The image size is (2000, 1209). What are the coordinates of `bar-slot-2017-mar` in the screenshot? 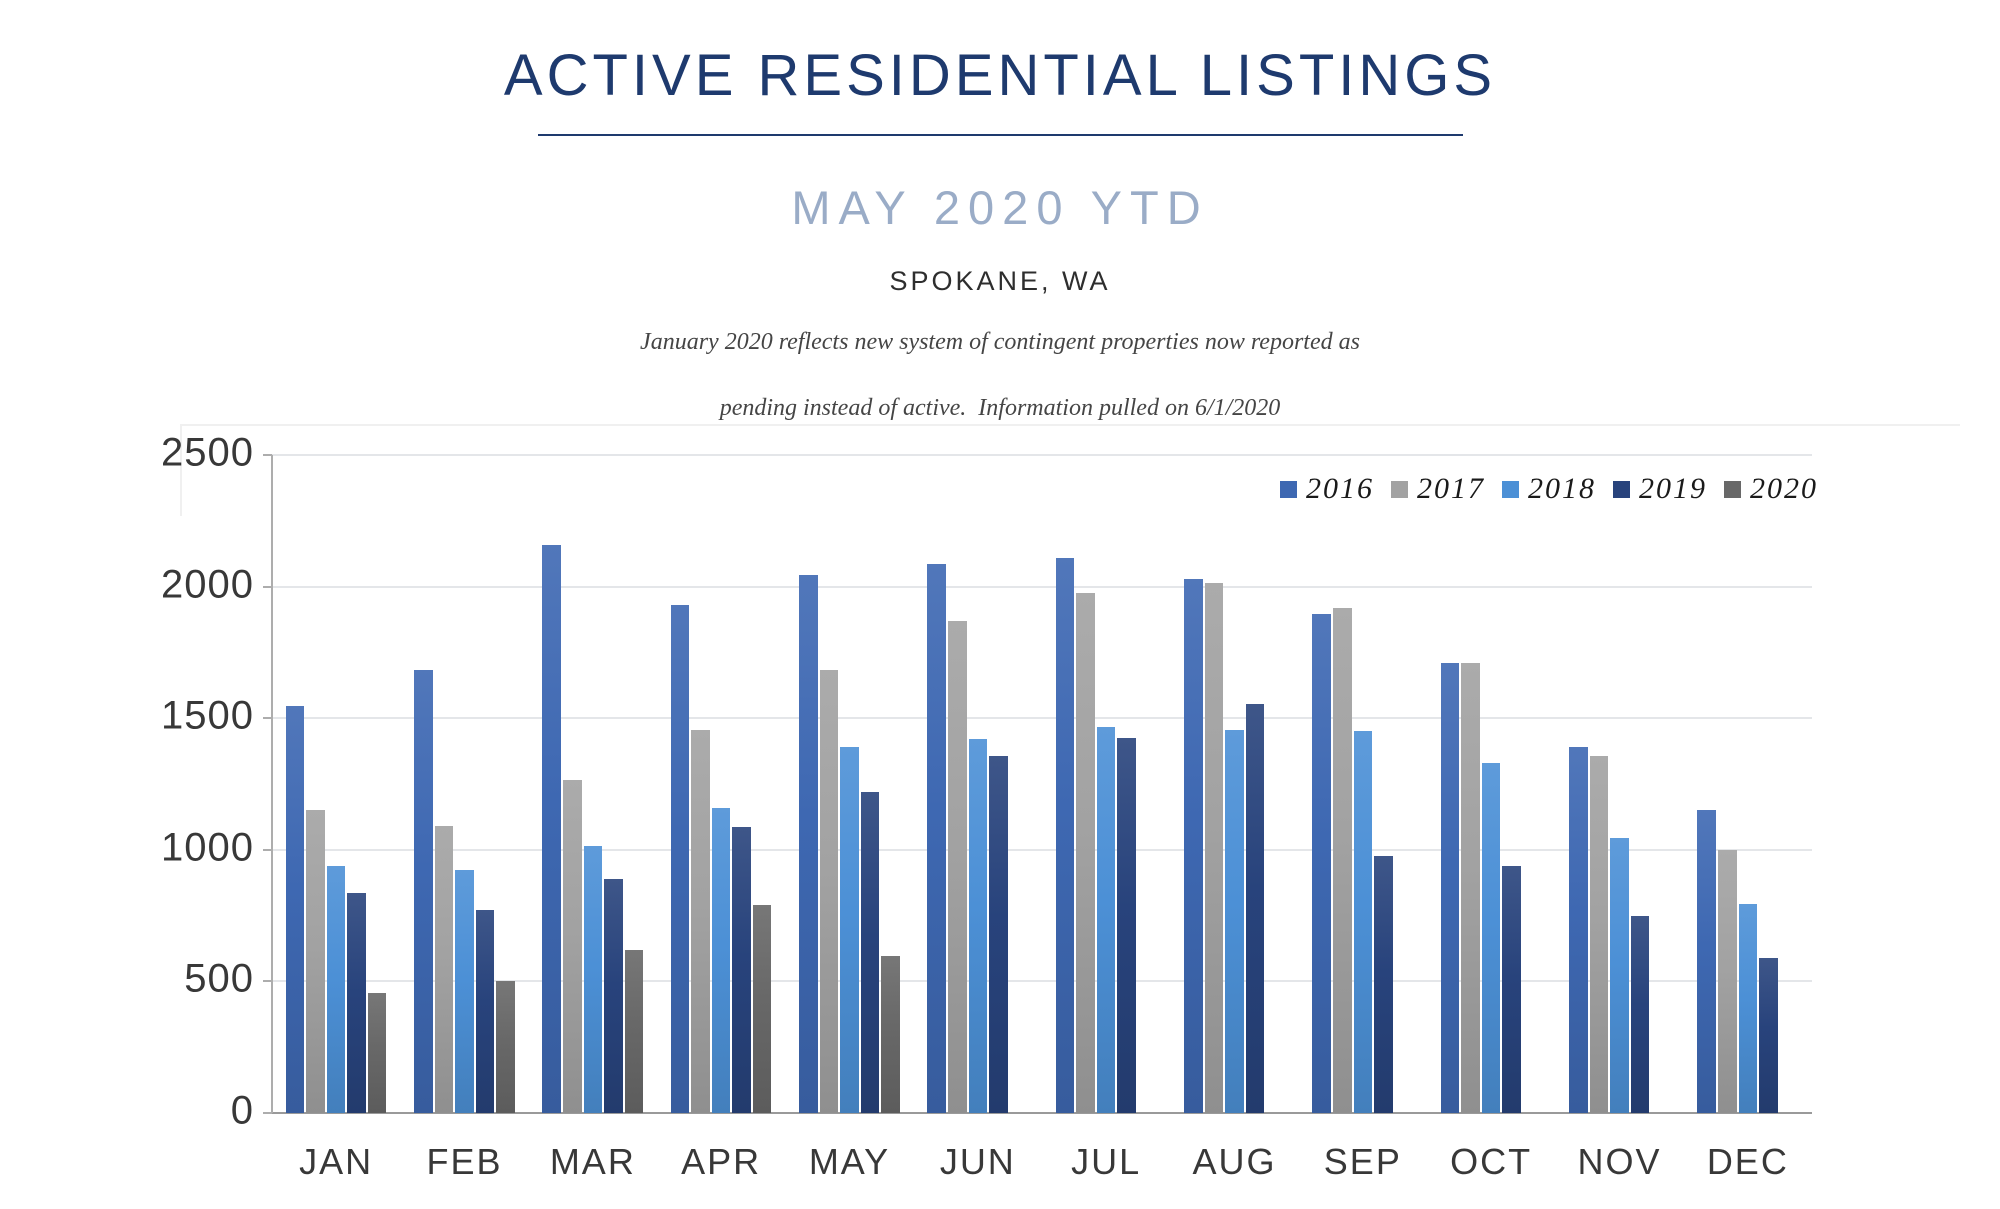 It's located at (572, 784).